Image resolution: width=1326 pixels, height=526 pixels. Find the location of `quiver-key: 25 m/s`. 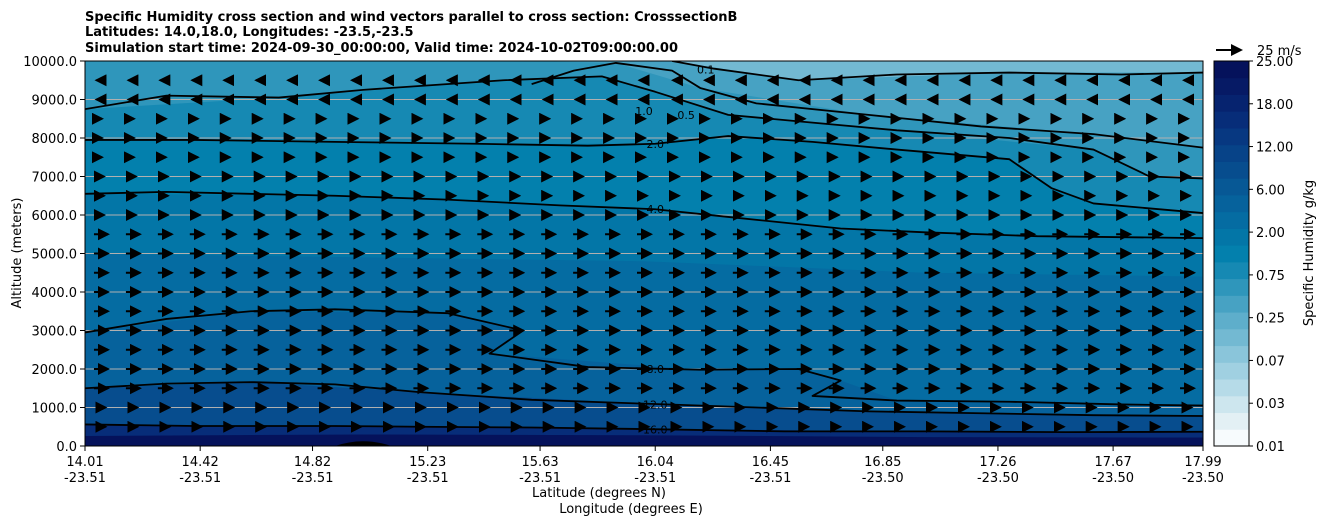

quiver-key: 25 m/s is located at coordinates (1259, 51).